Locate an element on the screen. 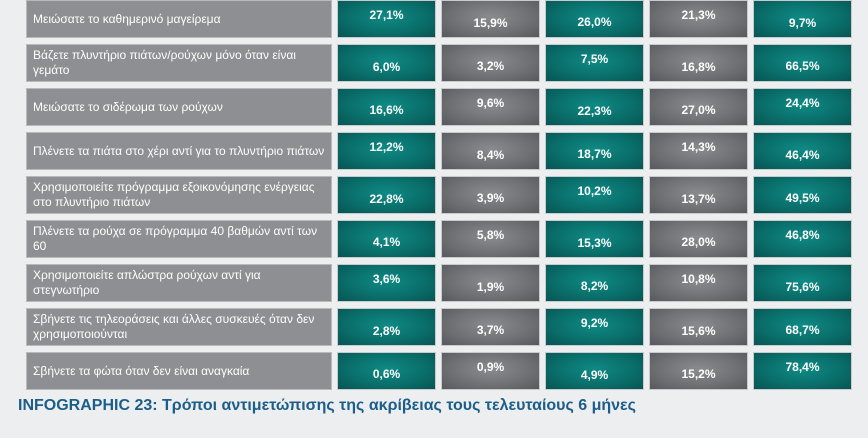  value-cell: 14,3% is located at coordinates (698, 151).